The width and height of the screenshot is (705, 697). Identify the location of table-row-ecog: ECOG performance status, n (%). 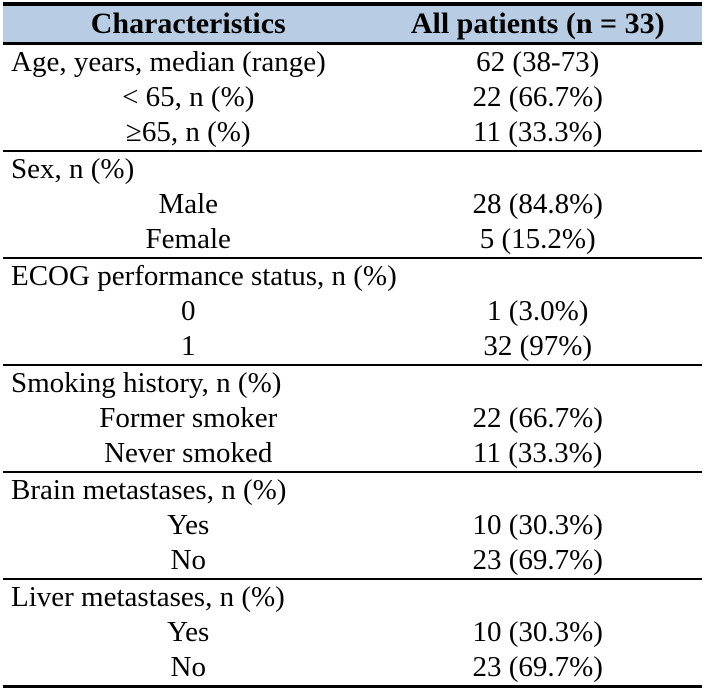
(352, 275).